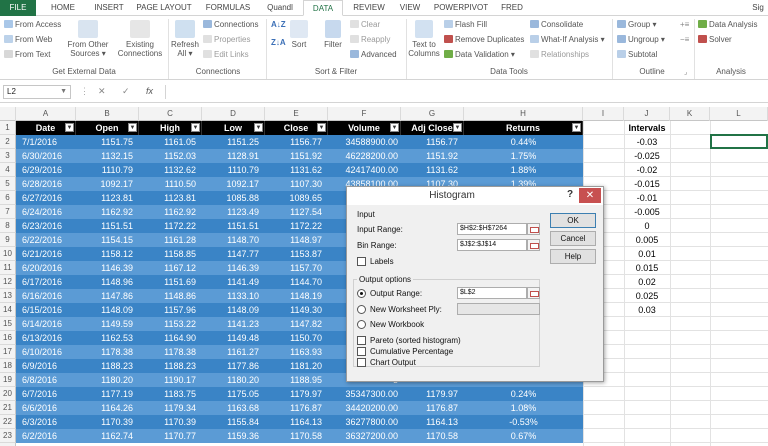 This screenshot has height=446, width=768. What do you see at coordinates (647, 184) in the screenshot?
I see `interval-cell: -0.015` at bounding box center [647, 184].